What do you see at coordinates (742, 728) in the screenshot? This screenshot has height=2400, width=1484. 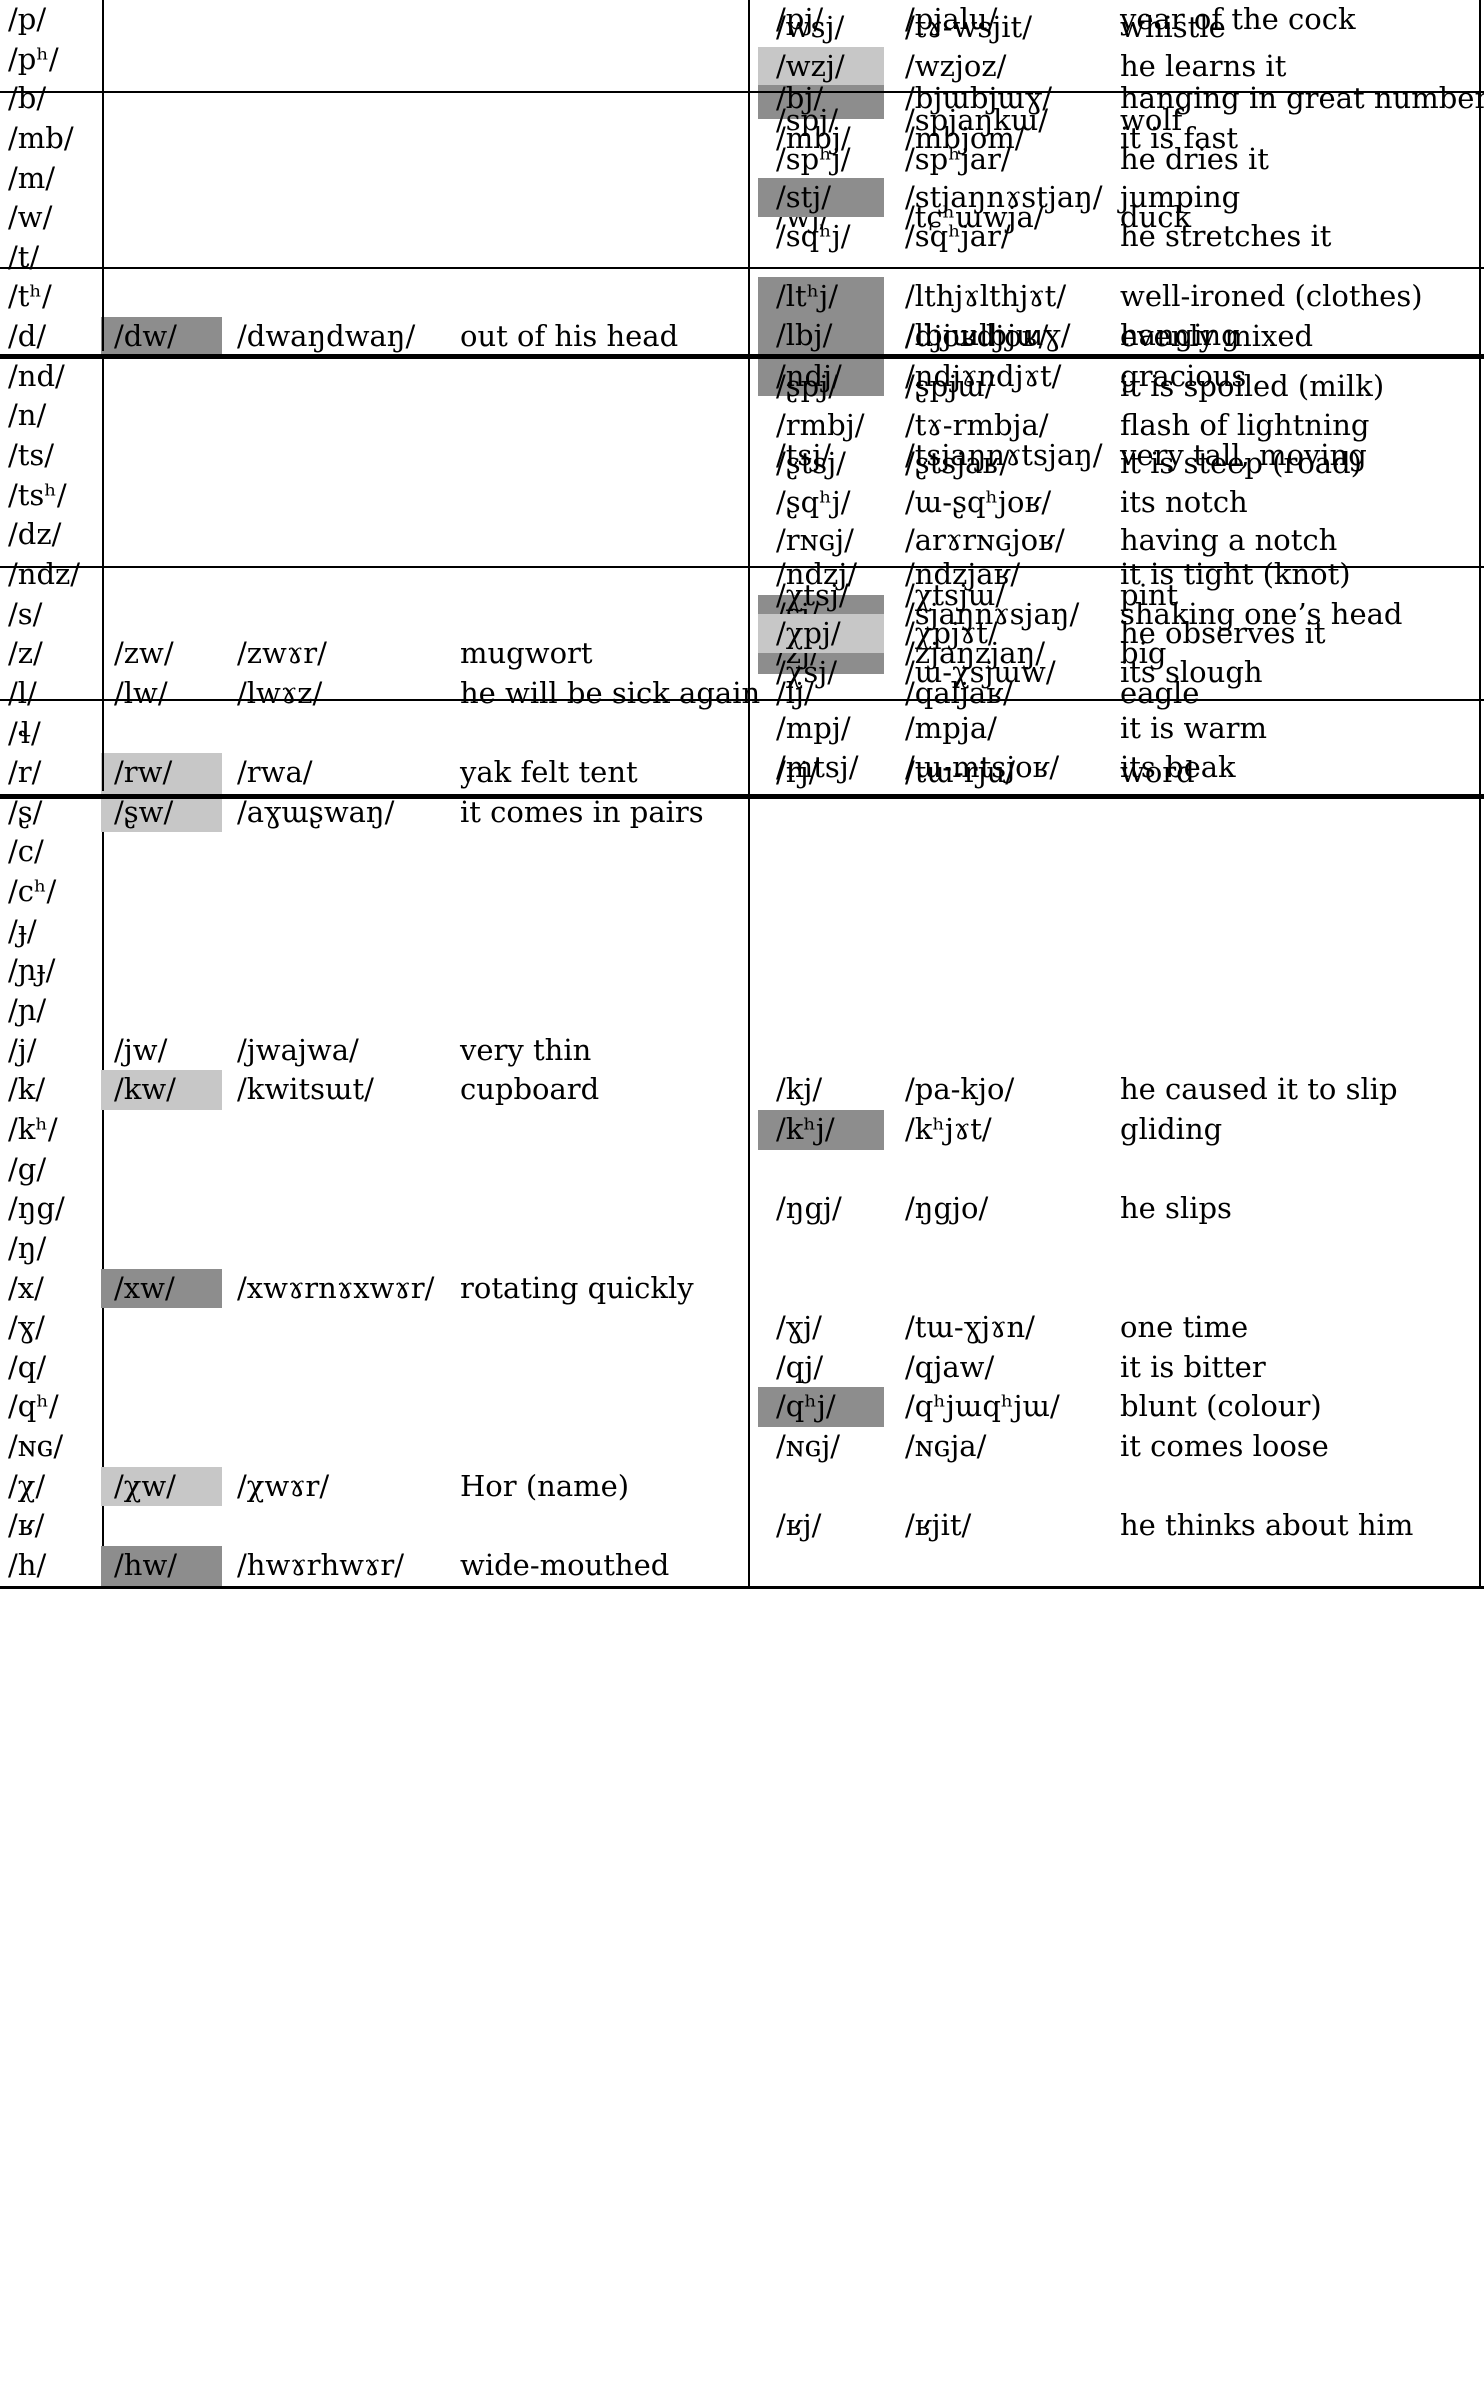 I see `table-row: /mpj/ /mpja/it is warm` at bounding box center [742, 728].